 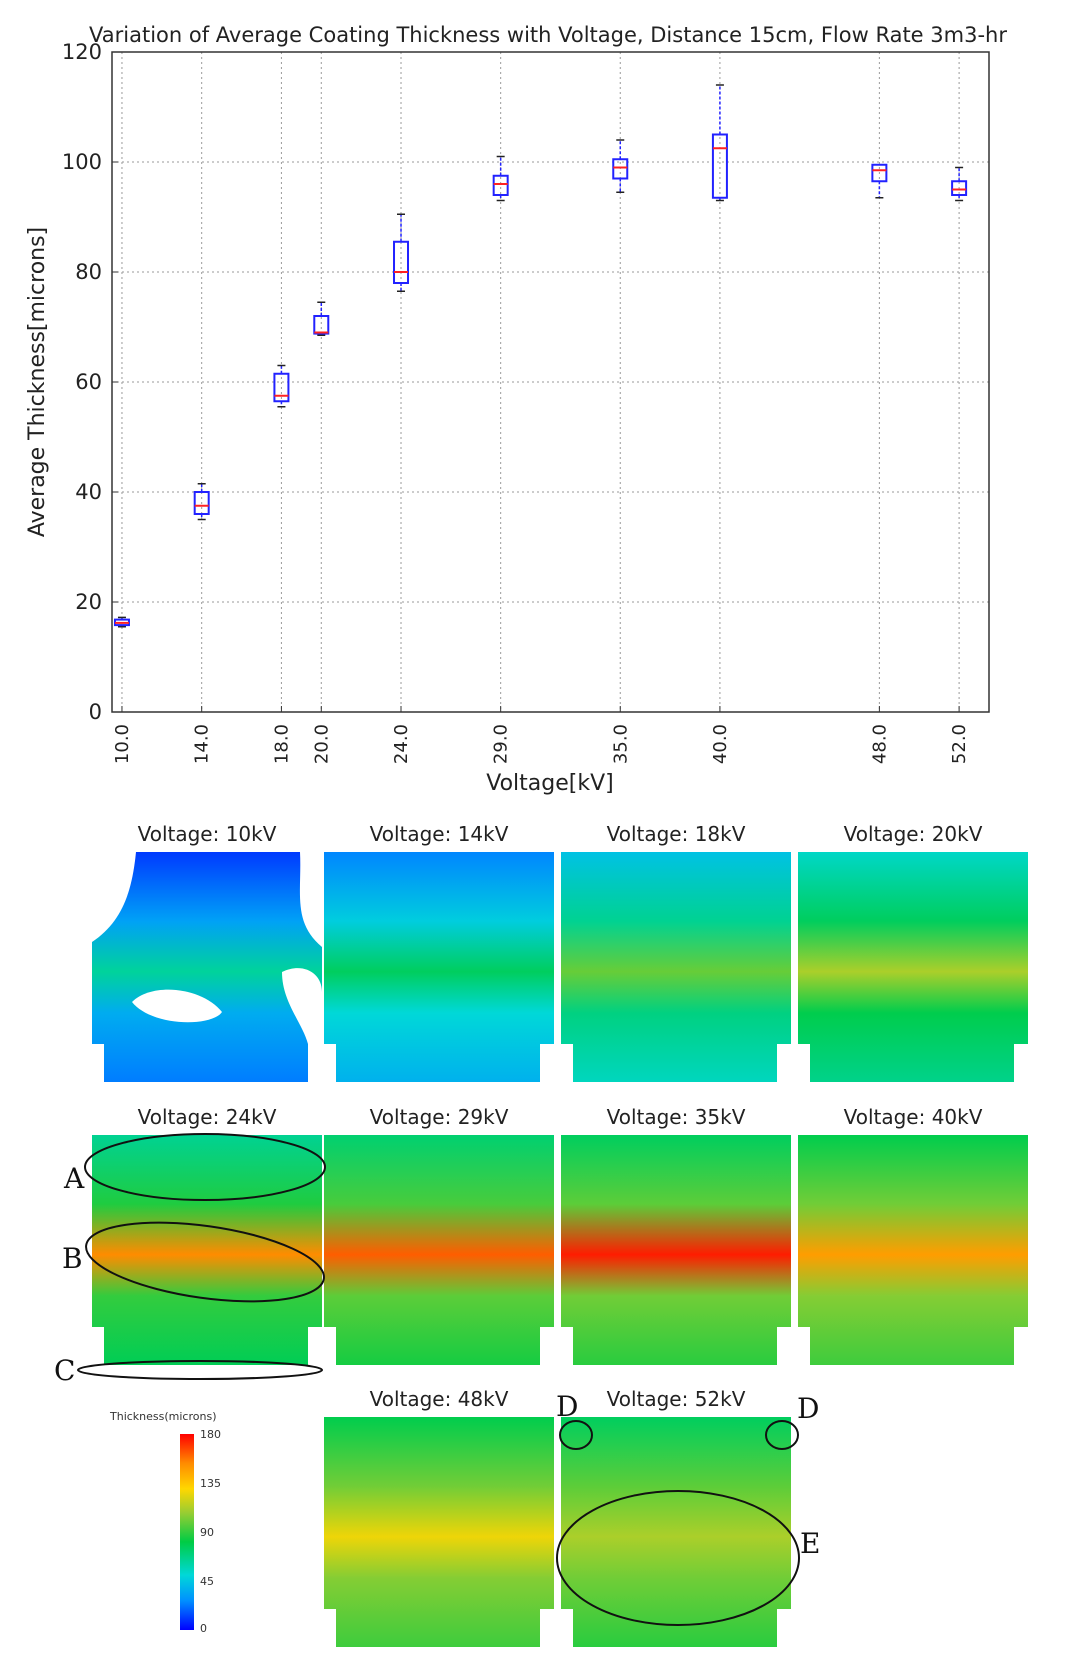 What do you see at coordinates (401, 744) in the screenshot?
I see `x-tick-label: 24.0` at bounding box center [401, 744].